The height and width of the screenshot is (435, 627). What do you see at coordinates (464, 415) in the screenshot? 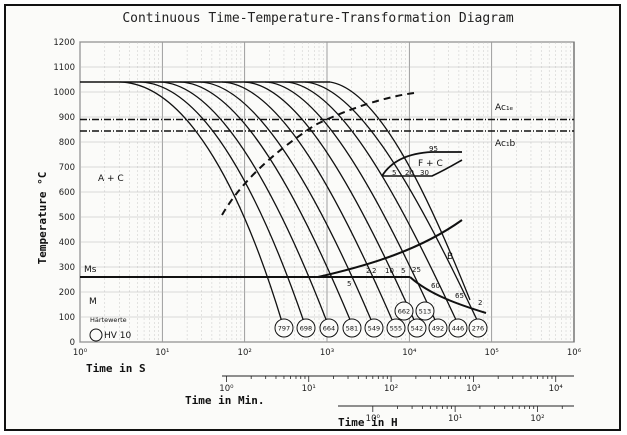
I see `hours-axis-ticks: 10⁰ 10¹ 10²` at bounding box center [464, 415].